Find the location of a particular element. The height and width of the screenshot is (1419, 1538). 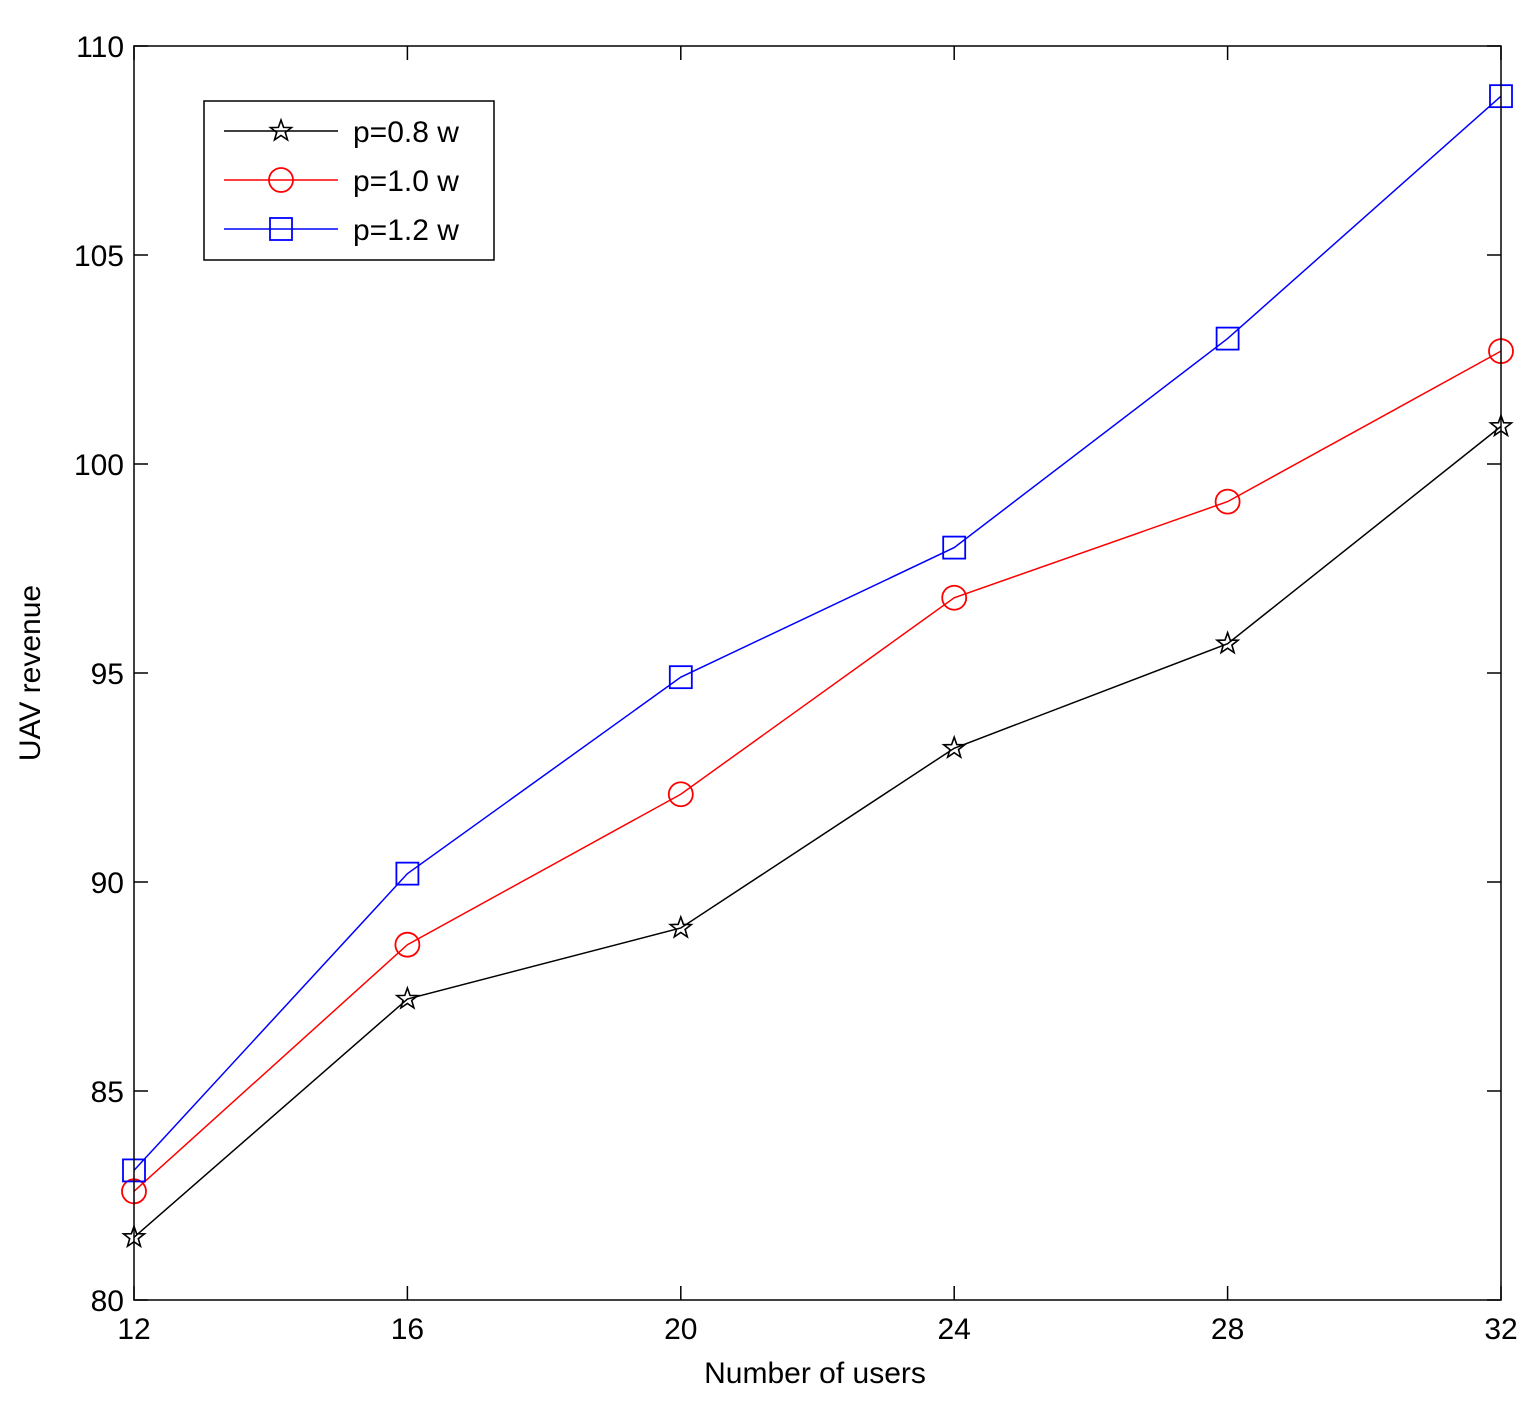

legend: p=0.8 w p=1.0 w p=1.2 w is located at coordinates (349, 180).